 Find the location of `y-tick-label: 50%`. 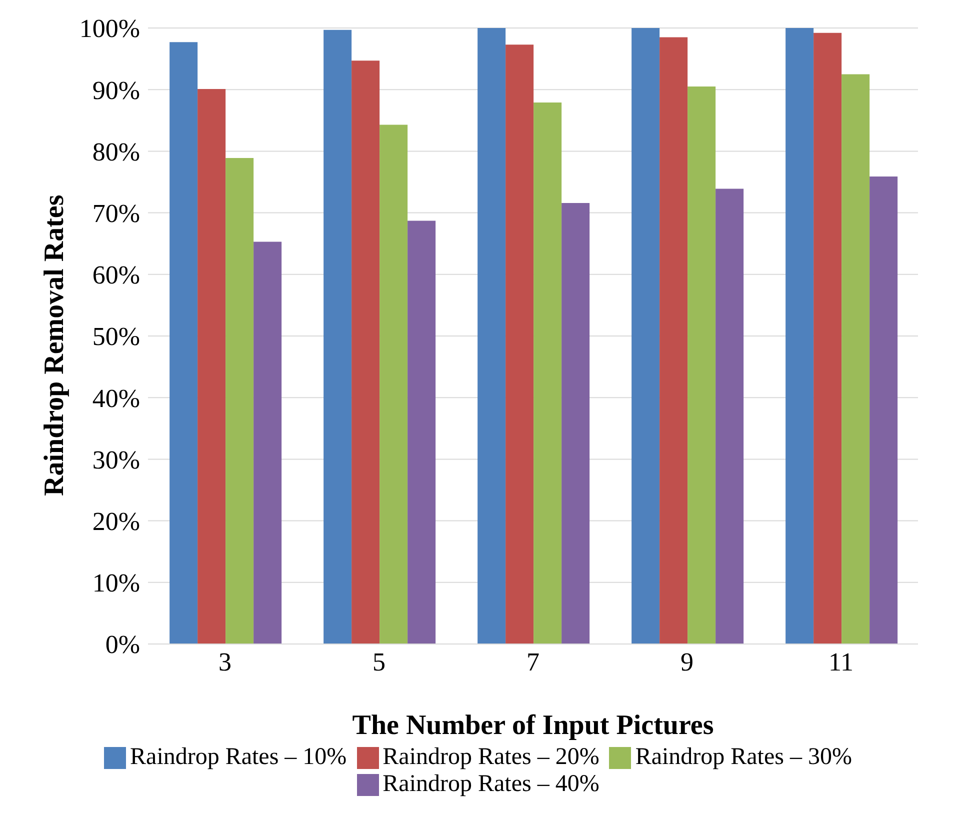

y-tick-label: 50% is located at coordinates (116, 337).